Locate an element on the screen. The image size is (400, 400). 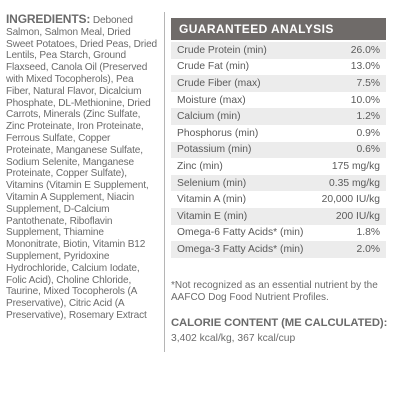
analysis-value: 200 IU/kg is located at coordinates (357, 216).